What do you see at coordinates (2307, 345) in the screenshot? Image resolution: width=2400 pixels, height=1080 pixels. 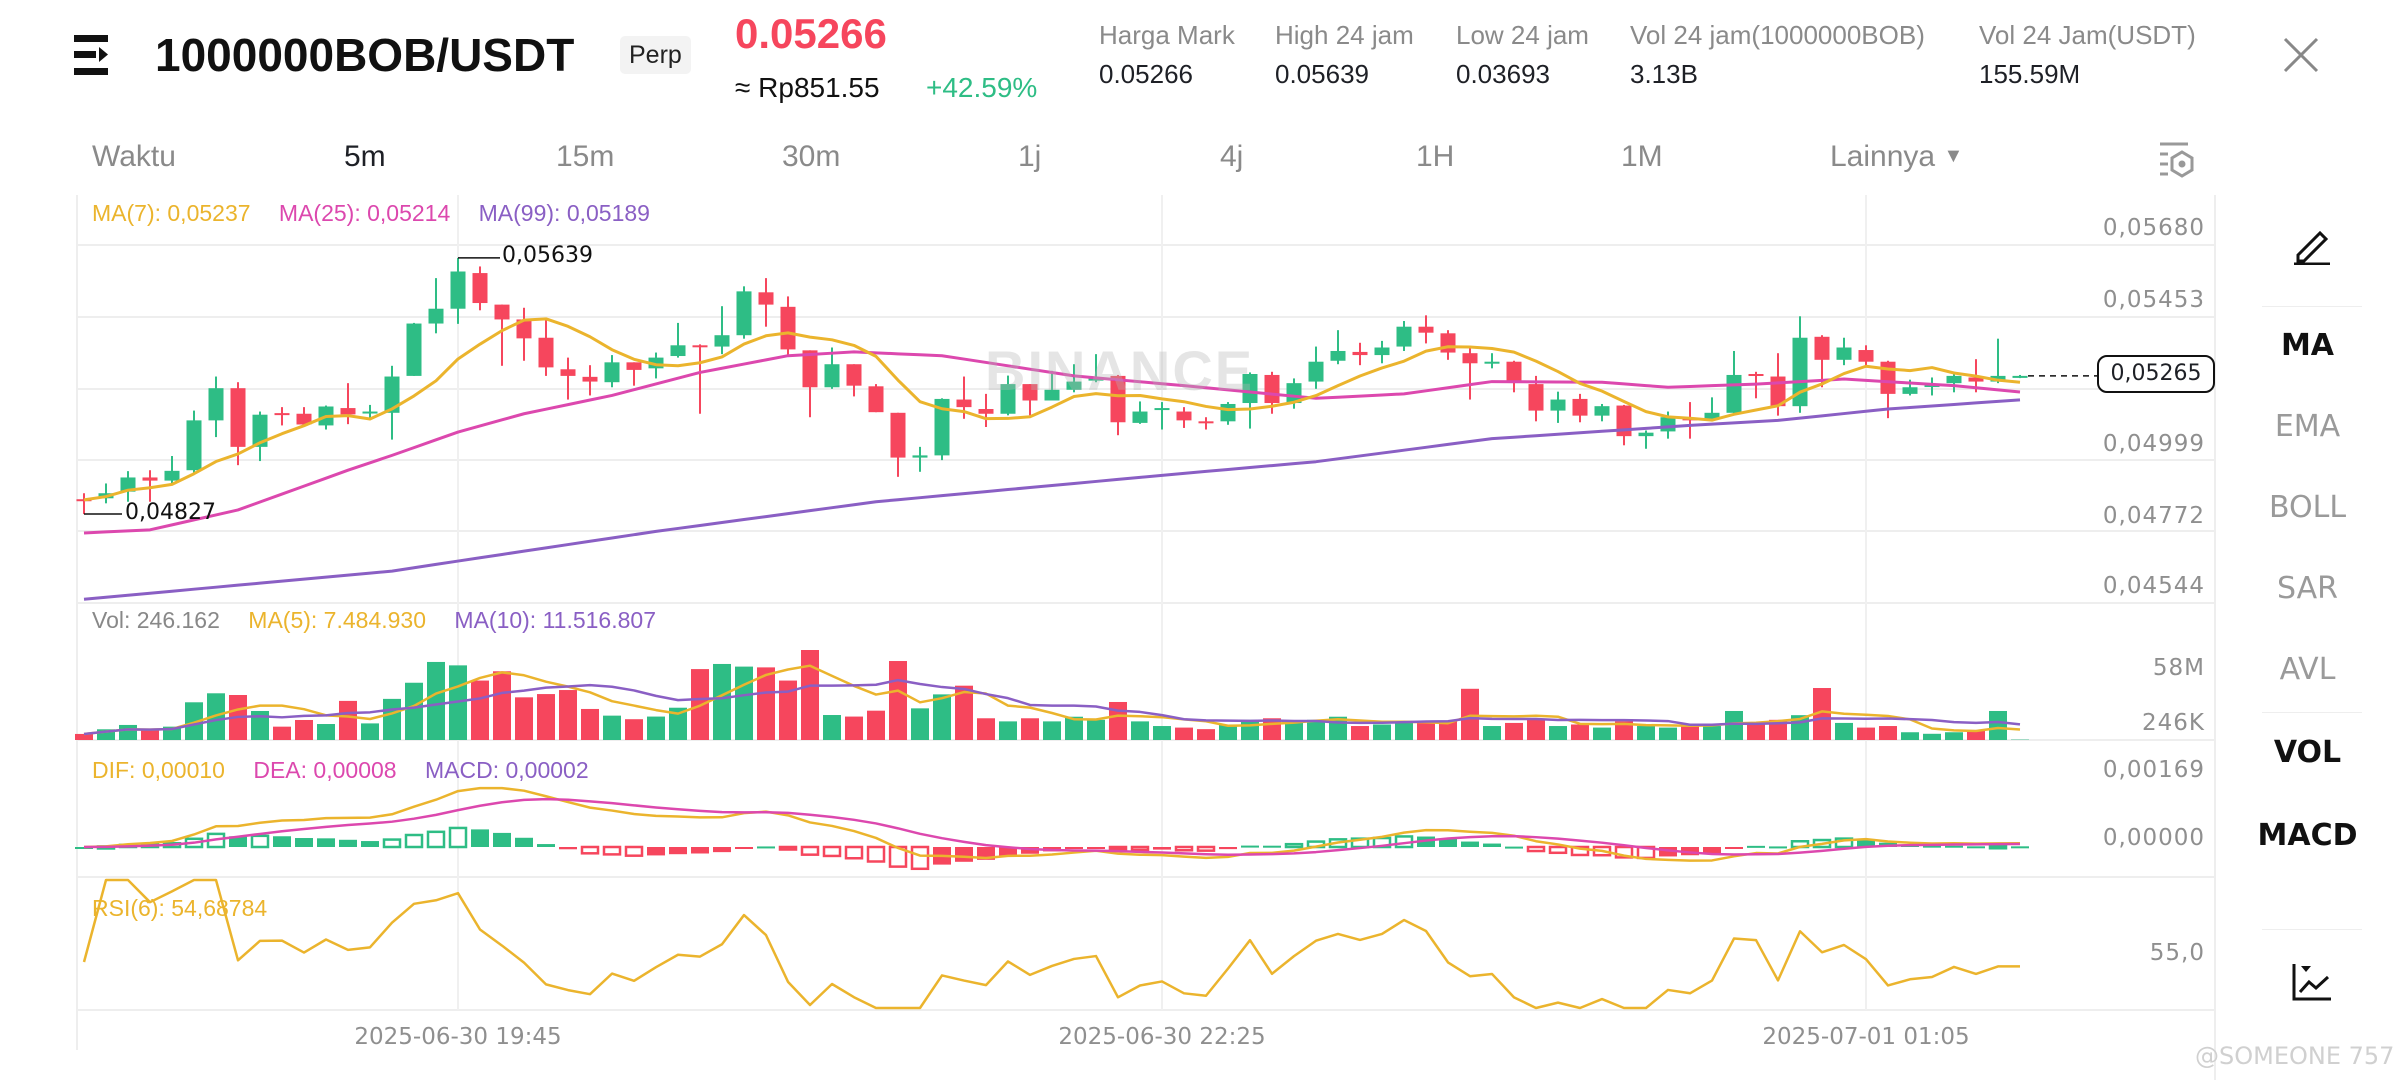 I see `indicator-ma: MA` at bounding box center [2307, 345].